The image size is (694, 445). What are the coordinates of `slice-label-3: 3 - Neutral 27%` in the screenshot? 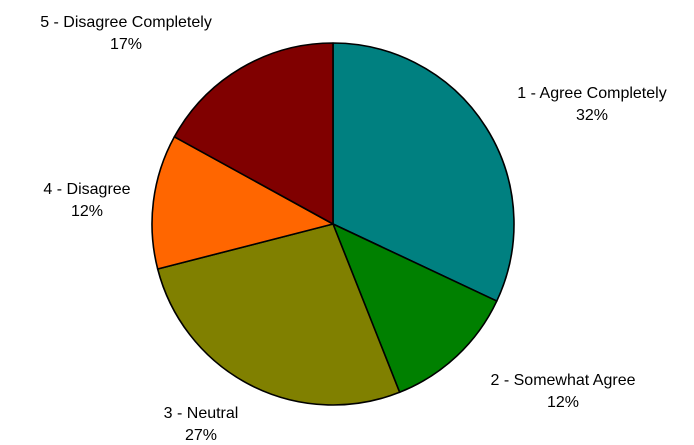 It's located at (201, 424).